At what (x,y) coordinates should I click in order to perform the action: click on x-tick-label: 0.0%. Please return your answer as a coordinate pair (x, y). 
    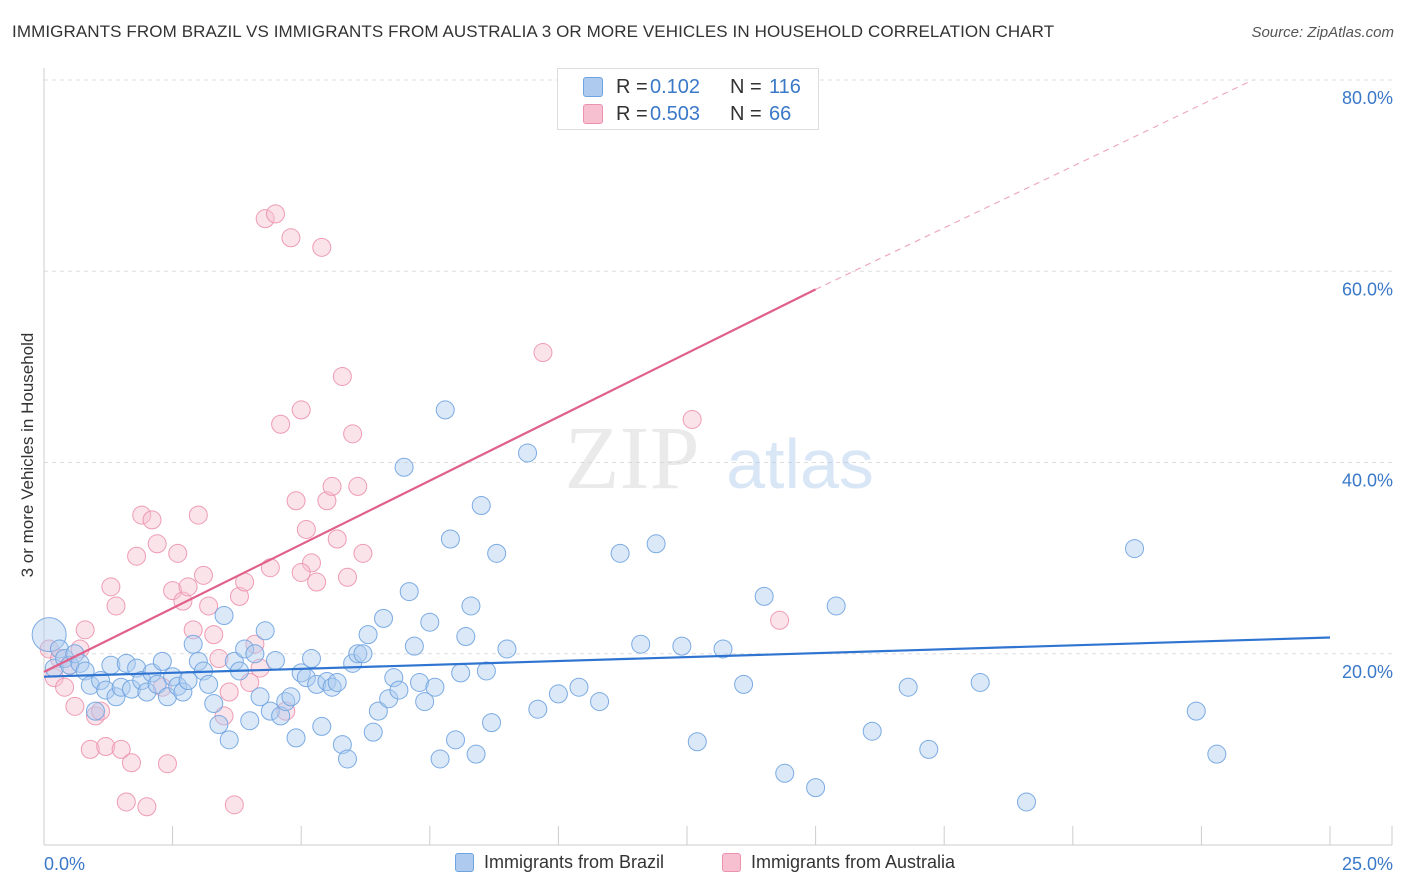
    Looking at the image, I should click on (64, 864).